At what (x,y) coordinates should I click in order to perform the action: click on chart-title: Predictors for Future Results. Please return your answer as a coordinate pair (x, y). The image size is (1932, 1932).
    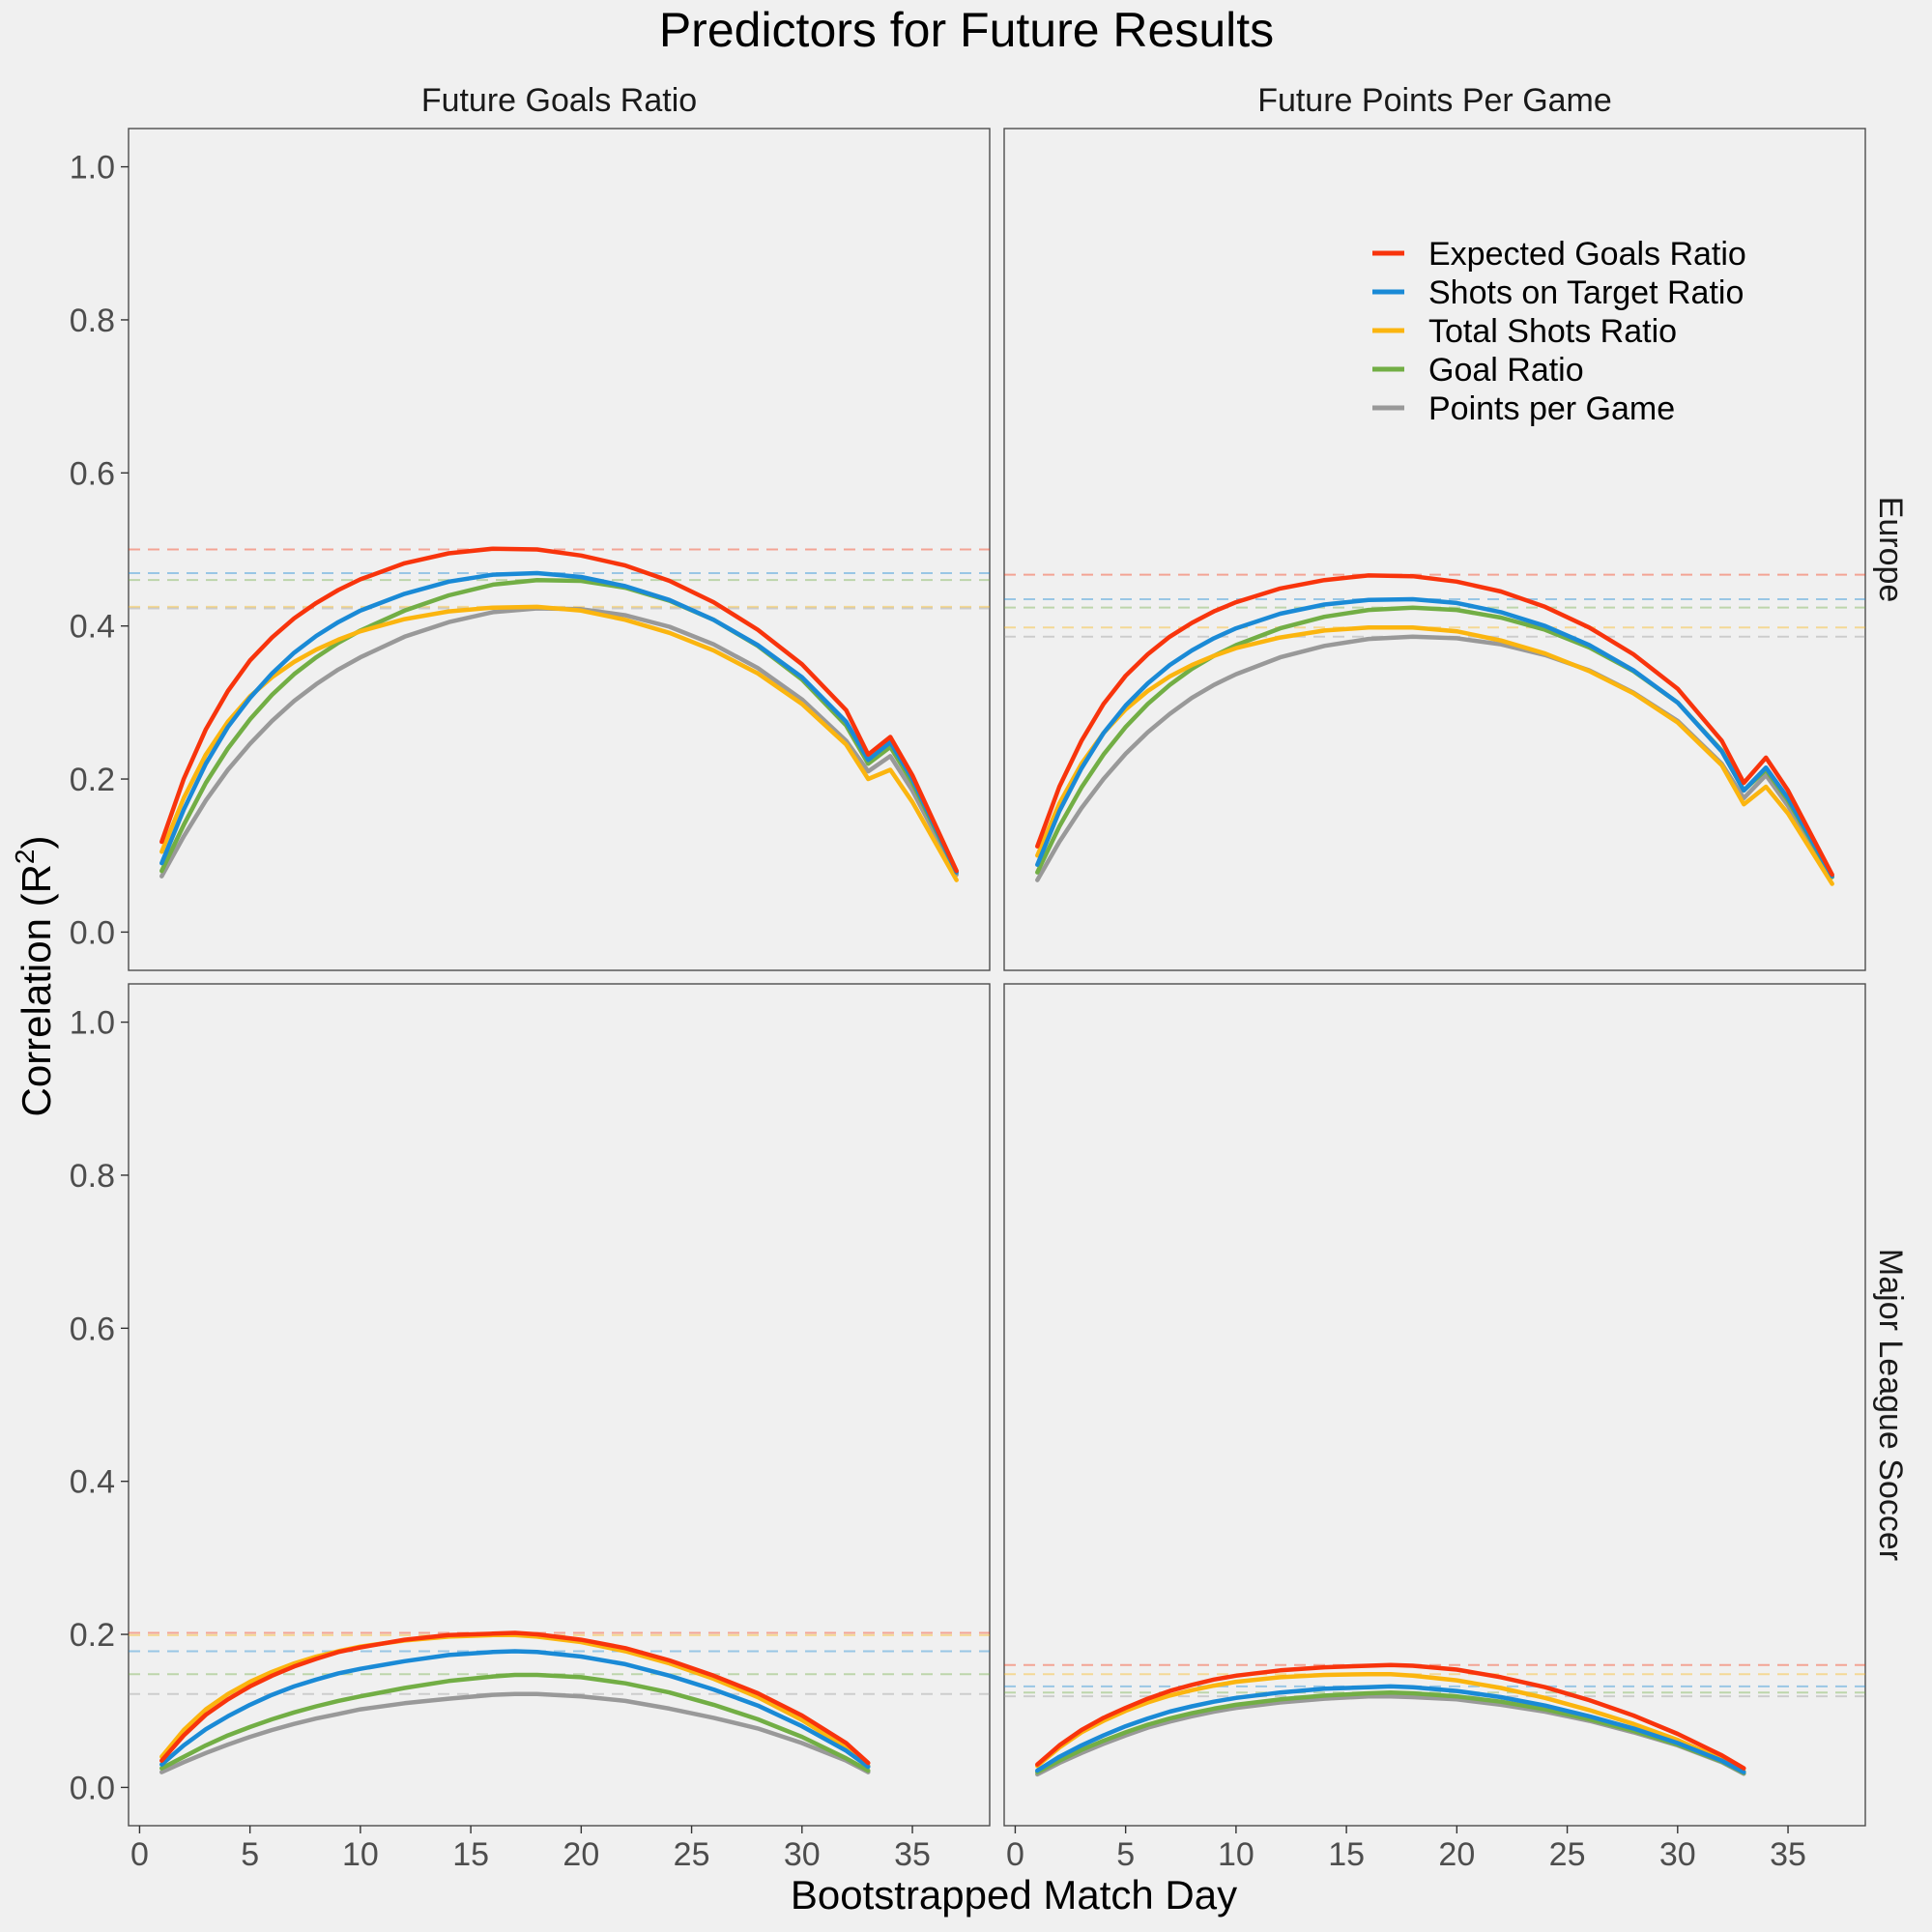
    Looking at the image, I should click on (966, 30).